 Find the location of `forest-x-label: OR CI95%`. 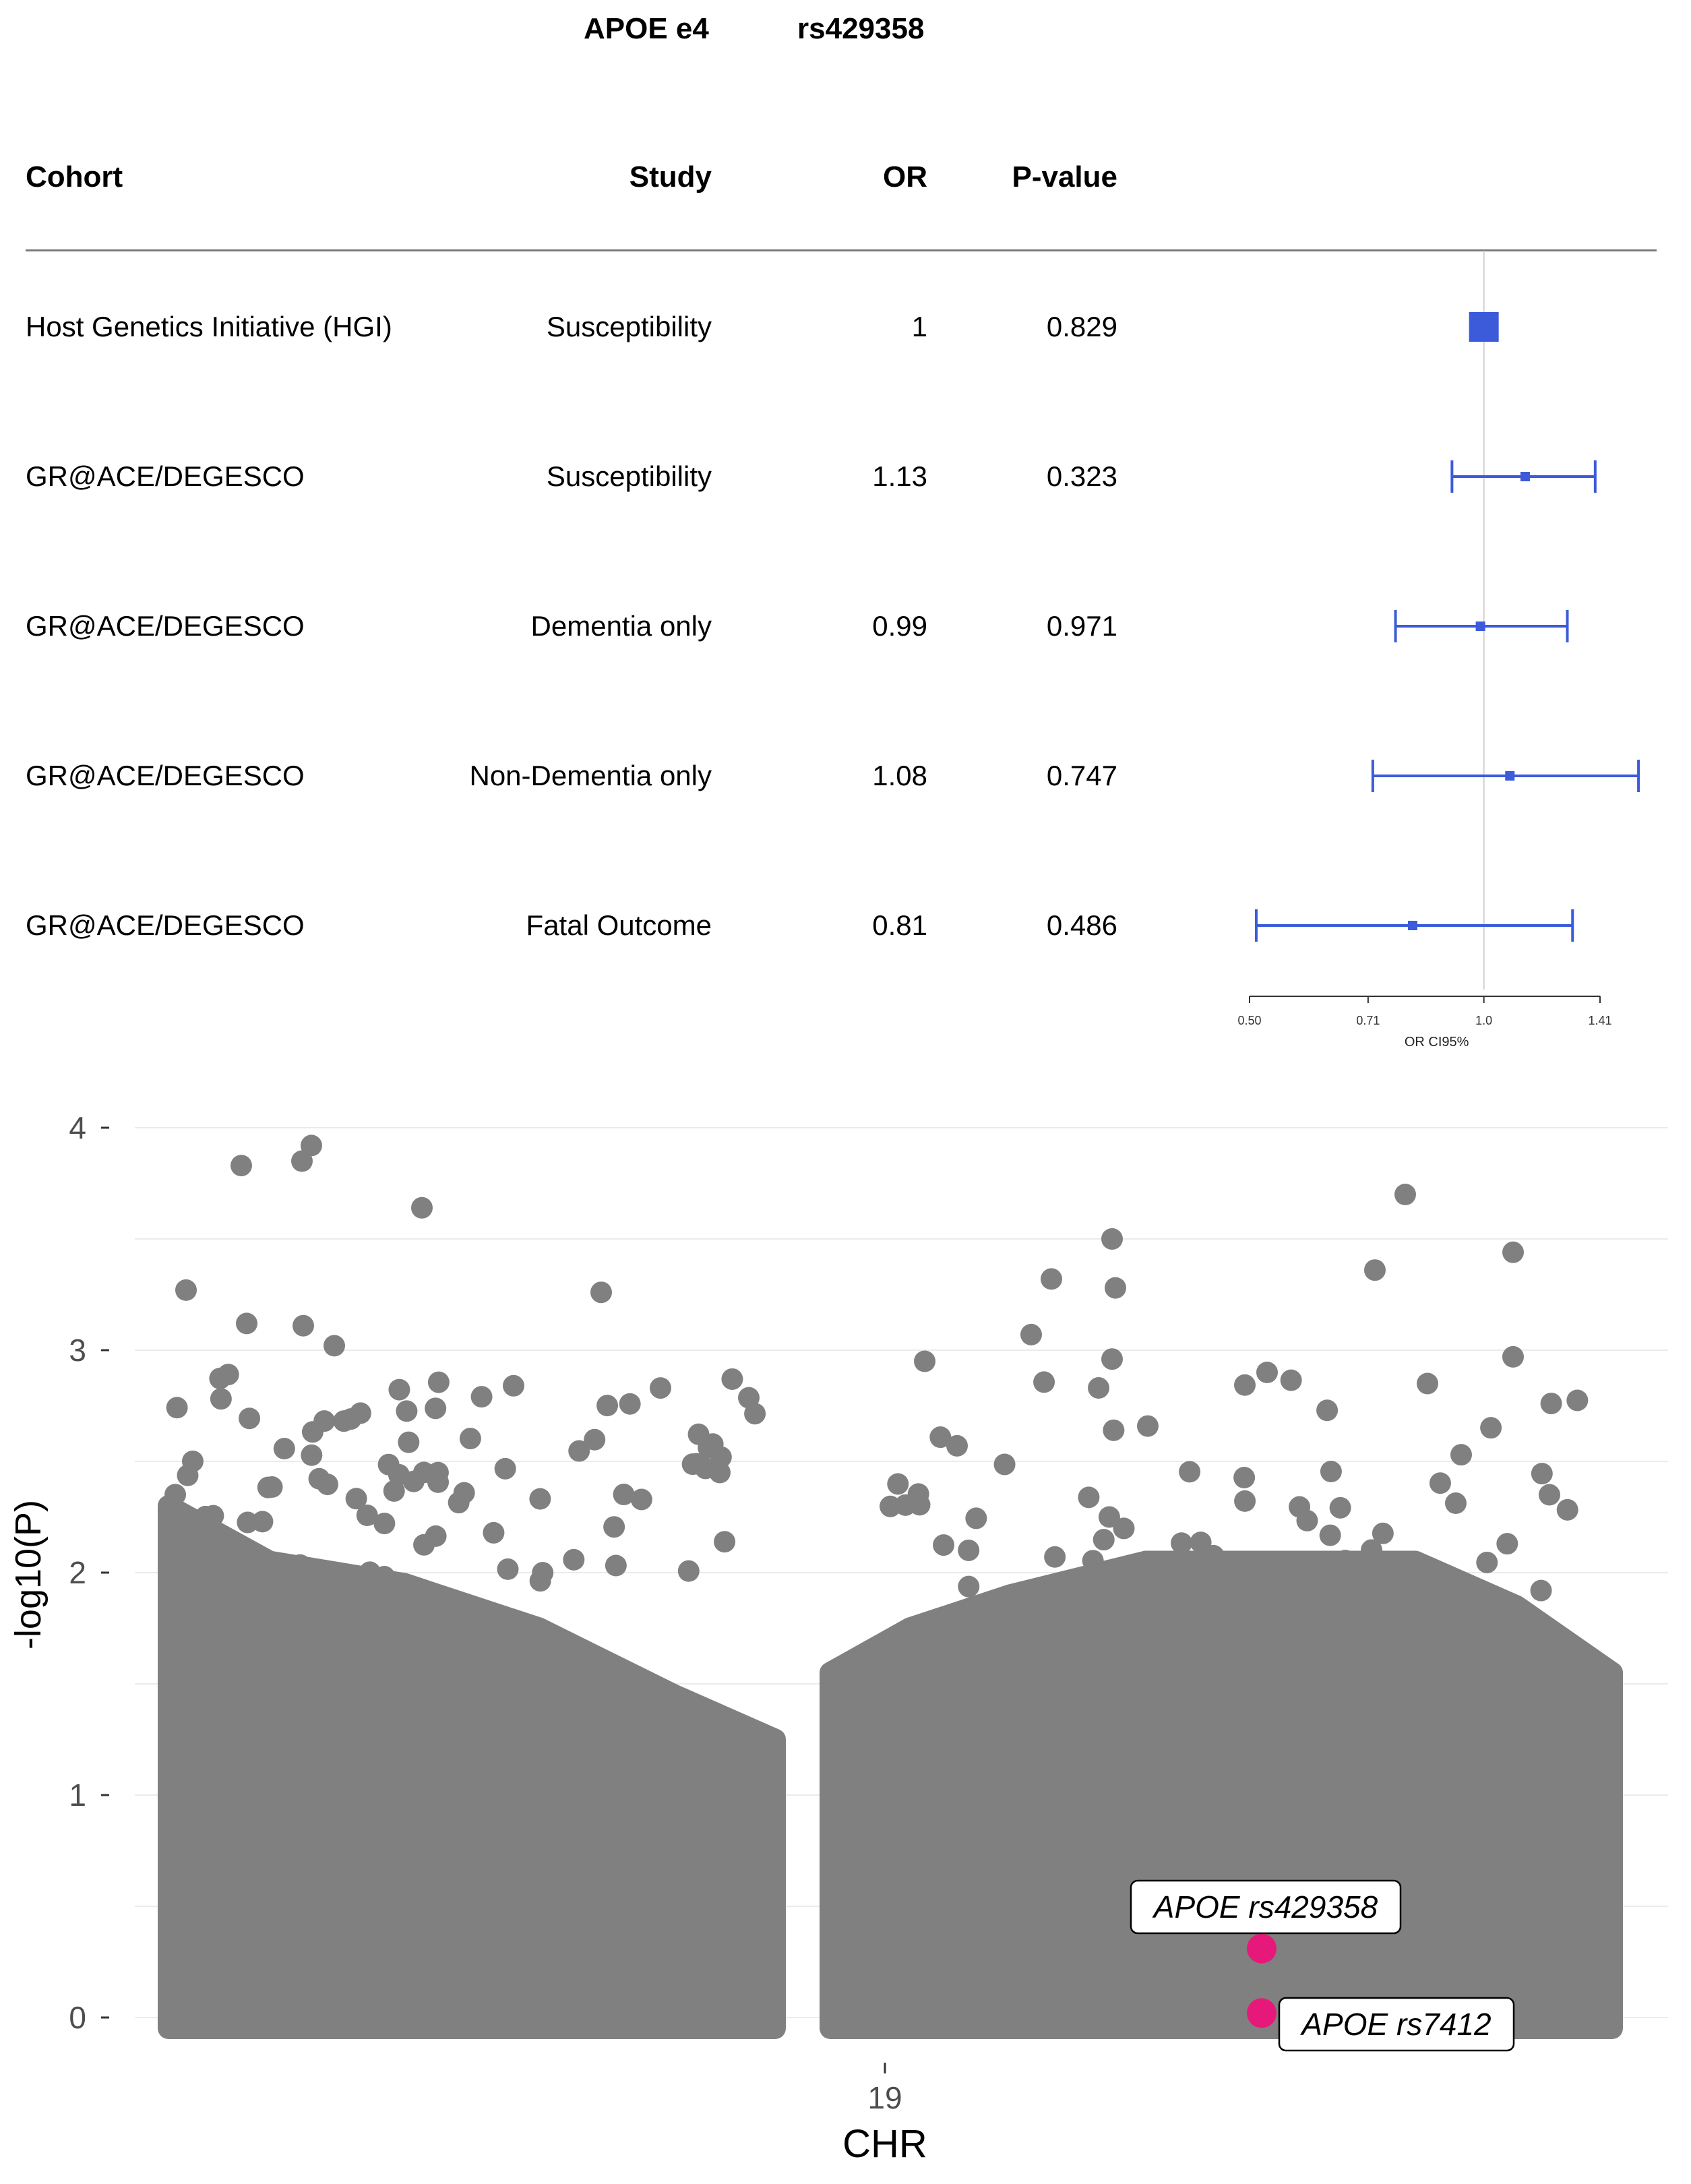

forest-x-label: OR CI95% is located at coordinates (1437, 1042).